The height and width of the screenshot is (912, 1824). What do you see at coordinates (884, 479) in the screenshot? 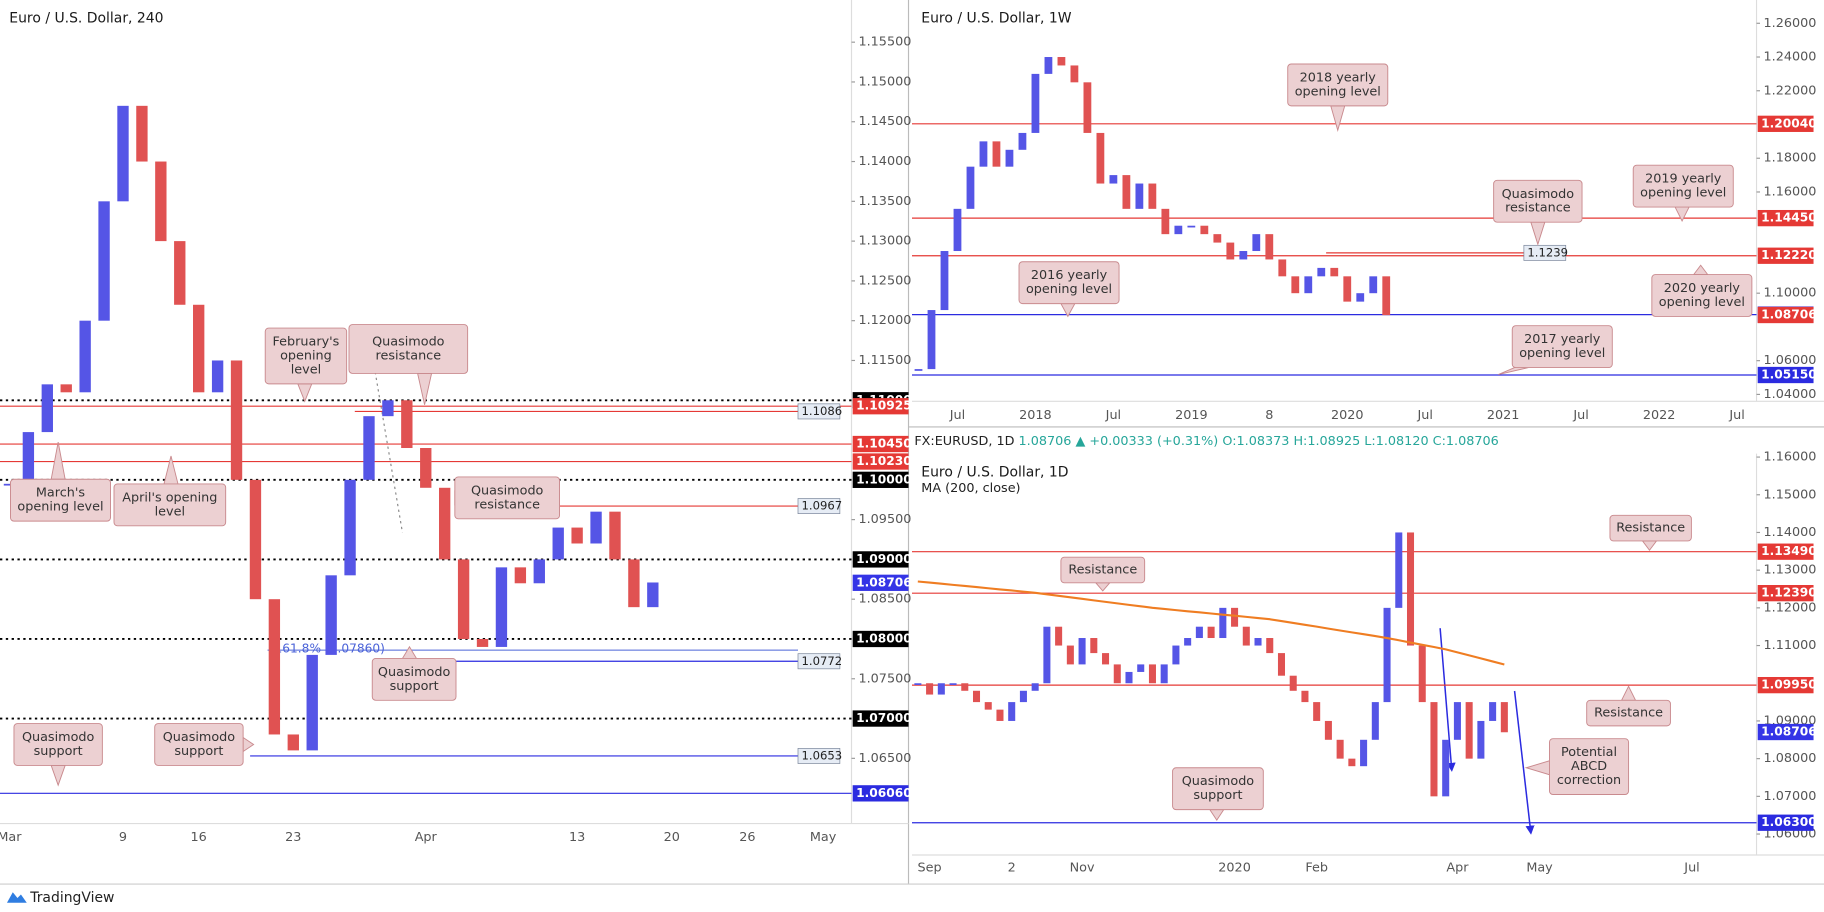
I see `level-label: 1.10000` at bounding box center [884, 479].